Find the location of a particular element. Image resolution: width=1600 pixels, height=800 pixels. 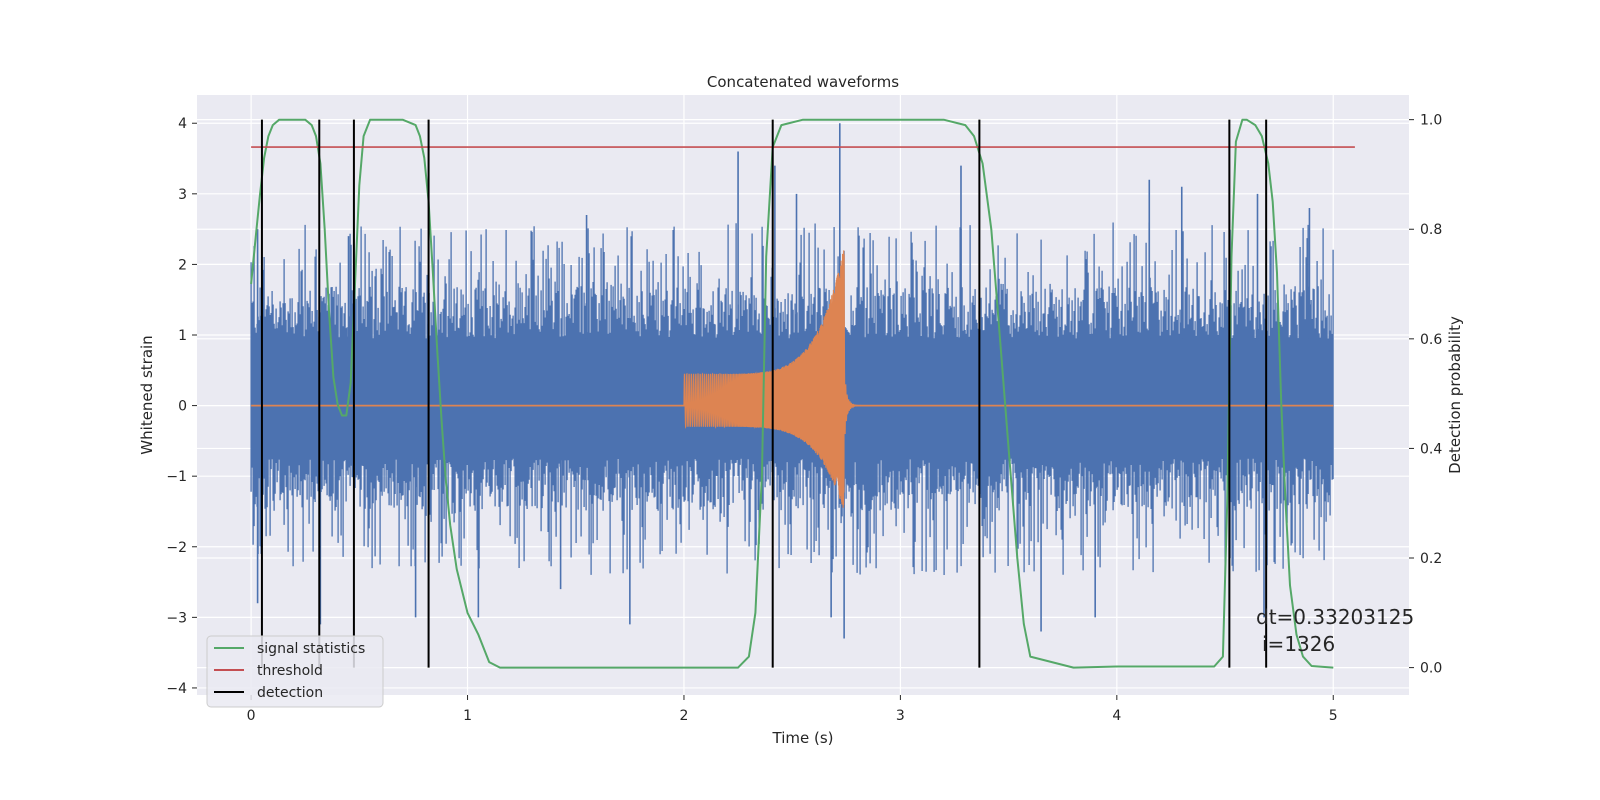

x-tick-label: 1 is located at coordinates (467, 716).